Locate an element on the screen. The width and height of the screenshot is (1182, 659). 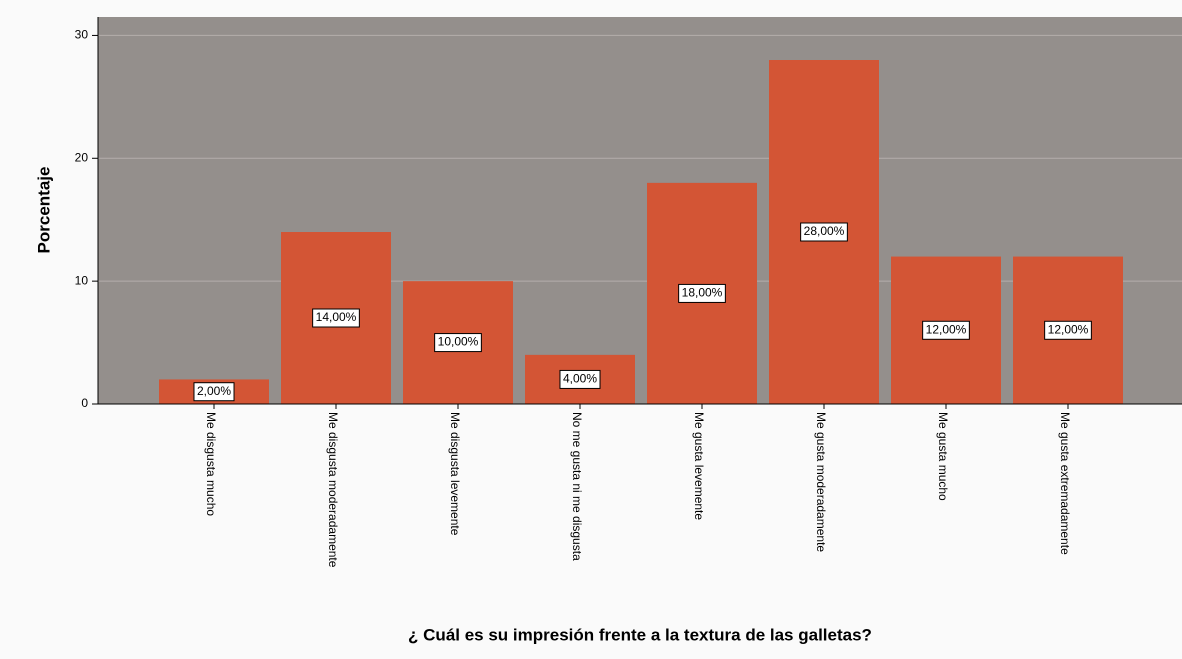
y-tick-label: 30 is located at coordinates (82, 35).